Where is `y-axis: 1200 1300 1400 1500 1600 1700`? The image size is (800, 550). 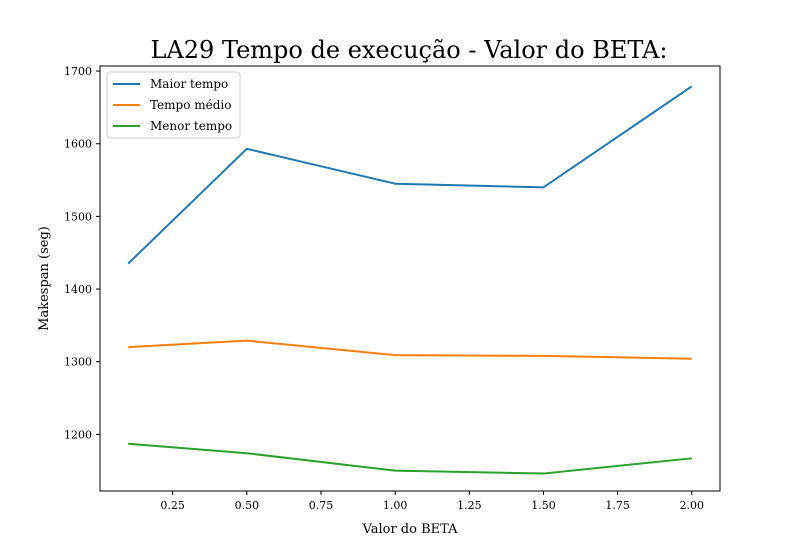 y-axis: 1200 1300 1400 1500 1600 1700 is located at coordinates (82, 253).